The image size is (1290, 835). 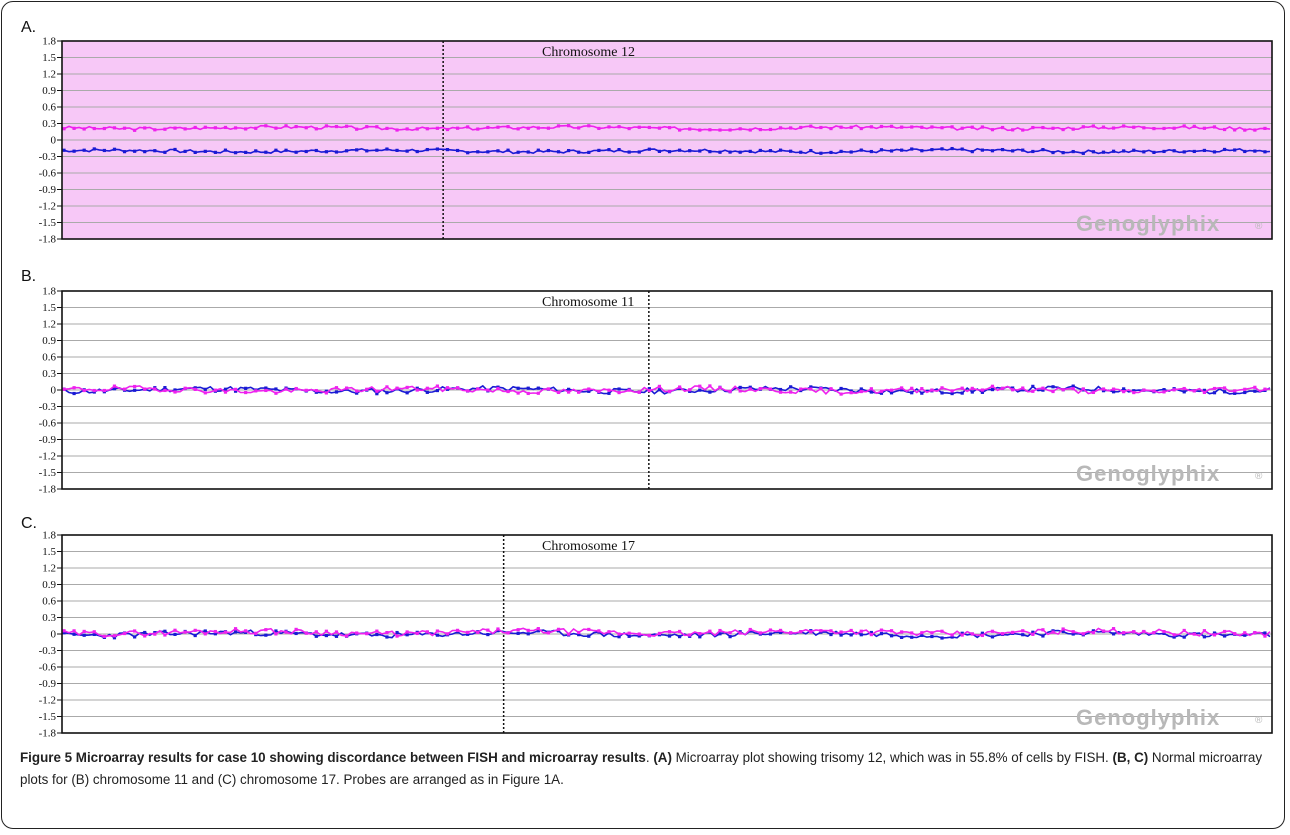 I want to click on y-tick-label: 0.3, so click(x=49, y=374).